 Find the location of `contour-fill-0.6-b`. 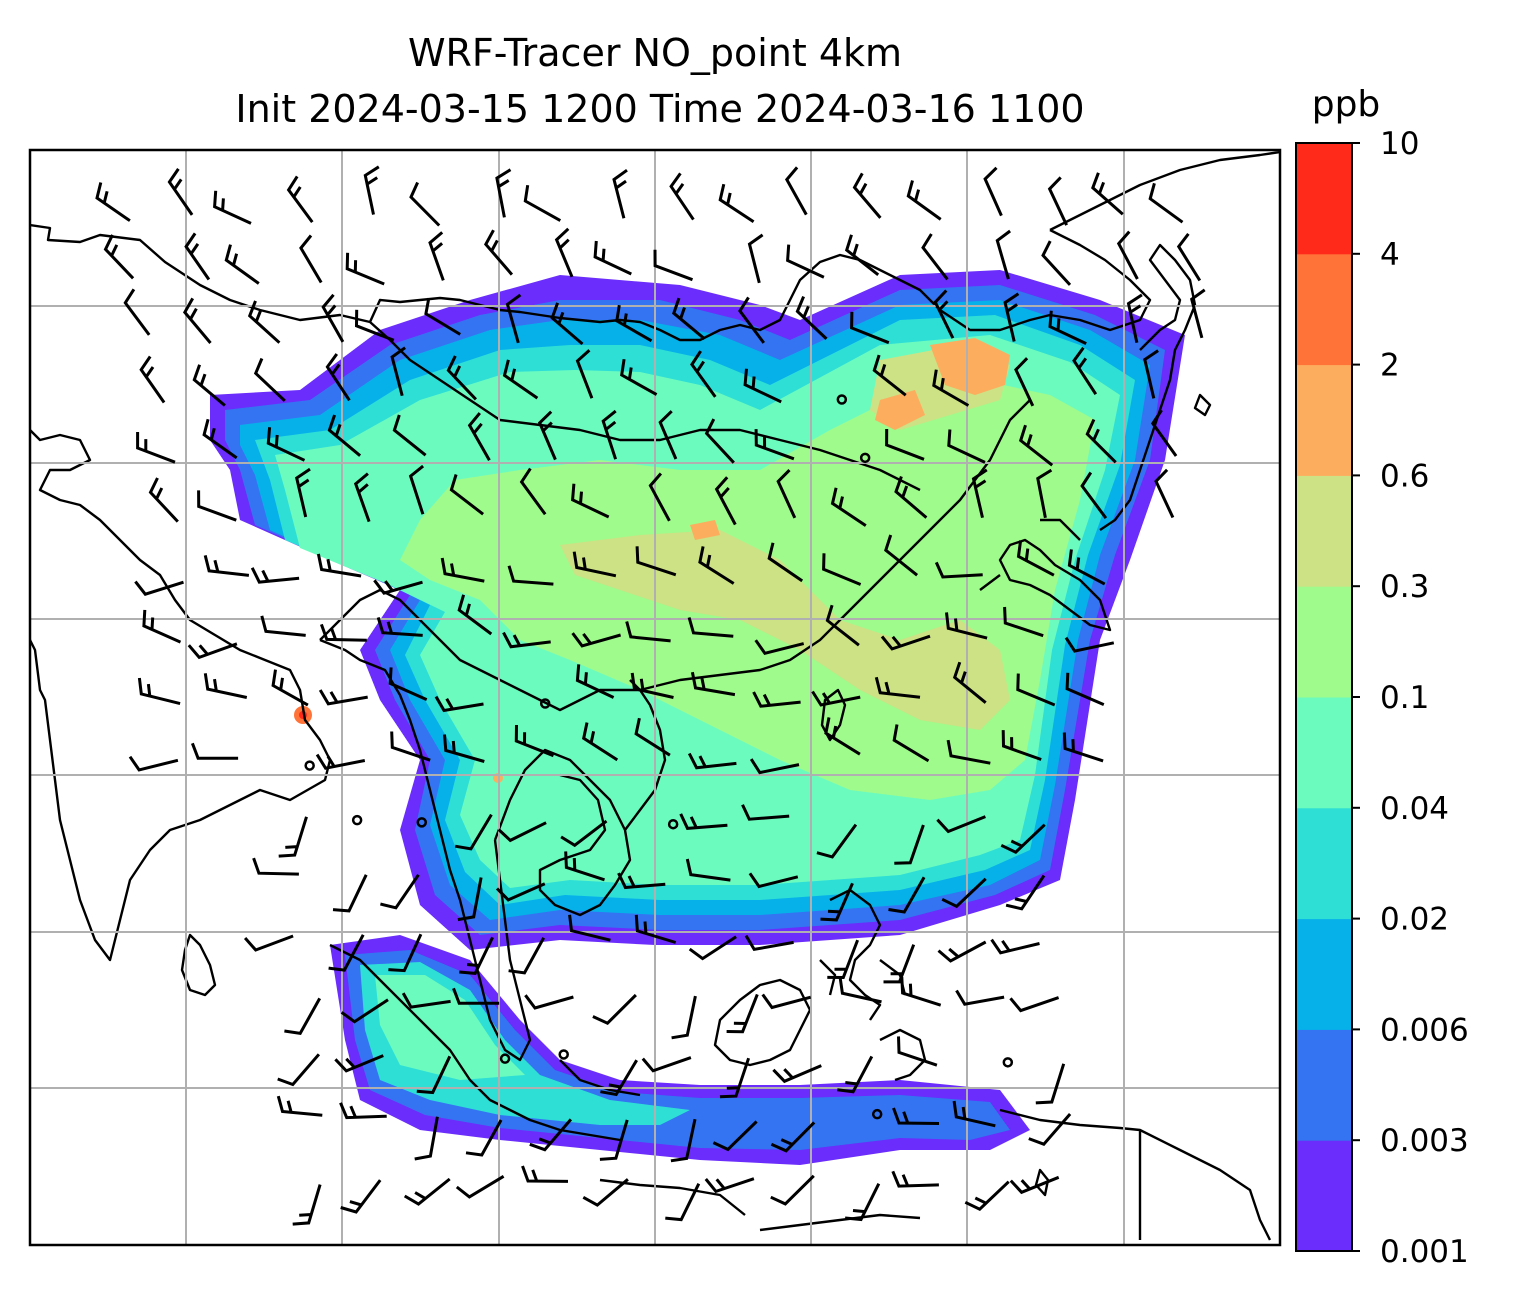

contour-fill-0.6-b is located at coordinates (900, 410).